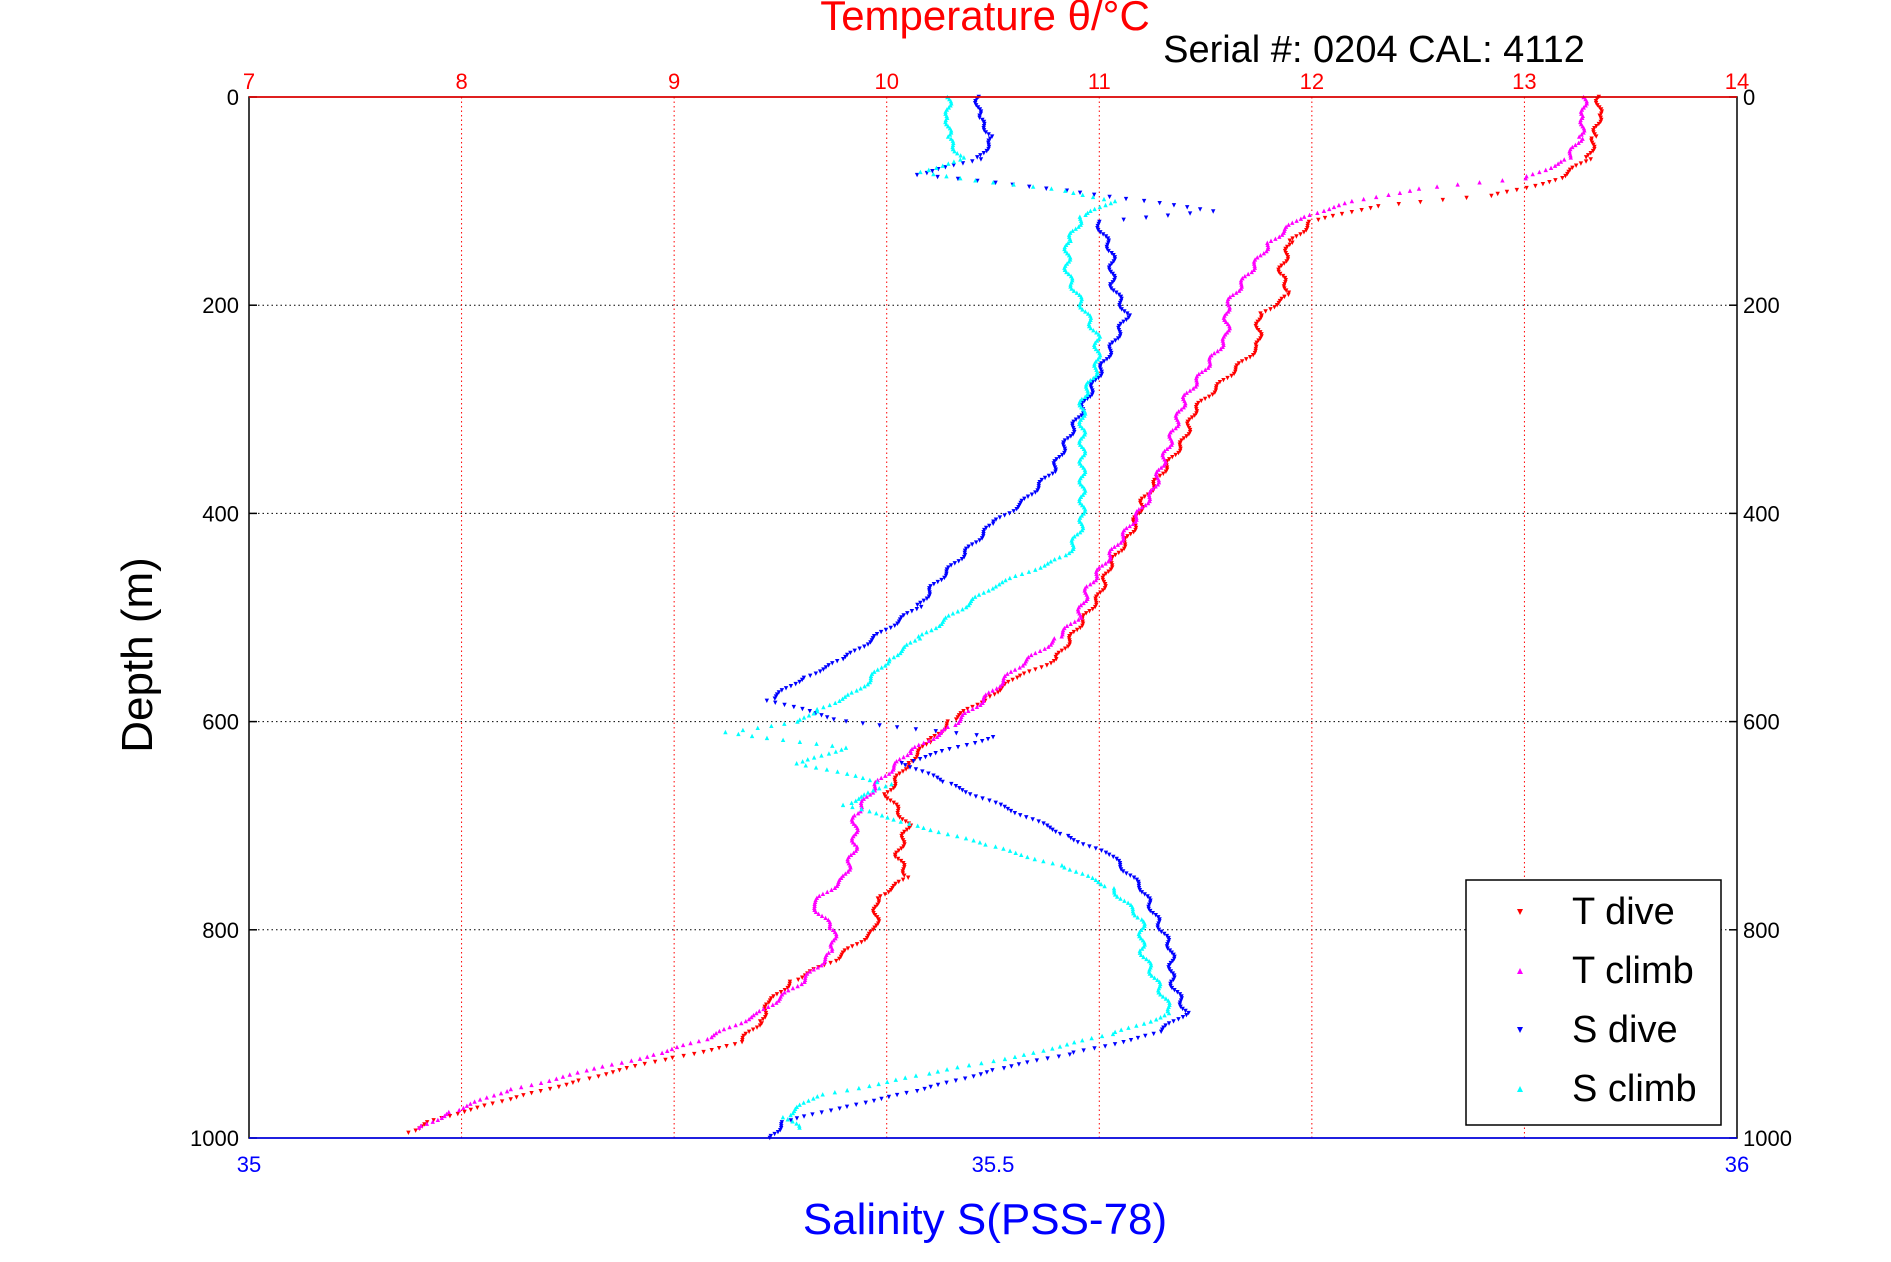 The image size is (1891, 1262). Describe the element at coordinates (220, 722) in the screenshot. I see `y-tick-label-left: 600` at that location.